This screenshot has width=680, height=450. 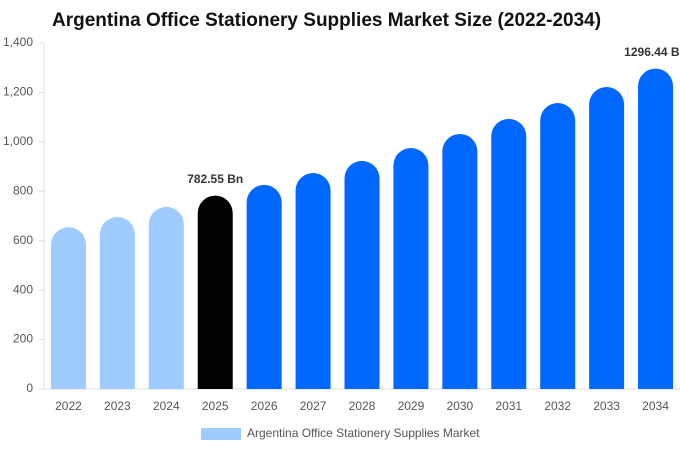 What do you see at coordinates (215, 179) in the screenshot?
I see `value-label: 782.55 Bn` at bounding box center [215, 179].